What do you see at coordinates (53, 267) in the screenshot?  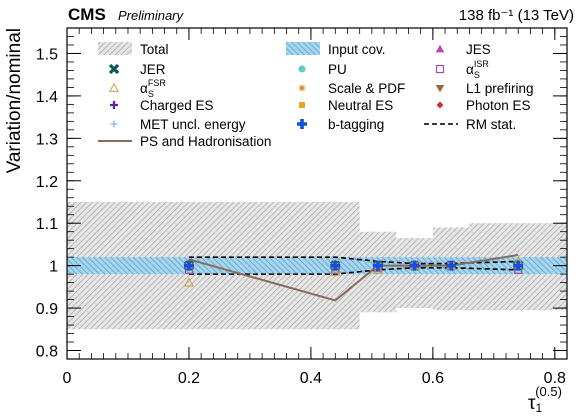 I see `y-tick-label: 1` at bounding box center [53, 267].